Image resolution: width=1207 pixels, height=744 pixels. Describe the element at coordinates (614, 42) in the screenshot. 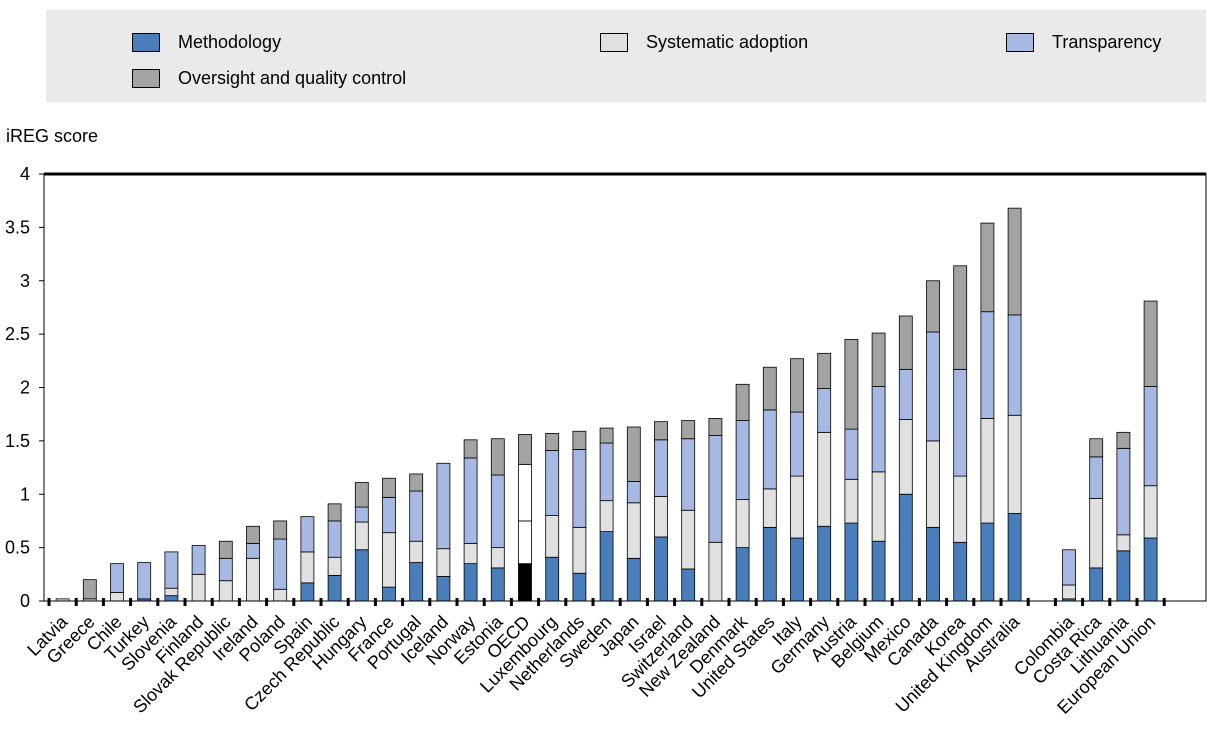

I see `legend-swatch-systematic-adoption` at that location.